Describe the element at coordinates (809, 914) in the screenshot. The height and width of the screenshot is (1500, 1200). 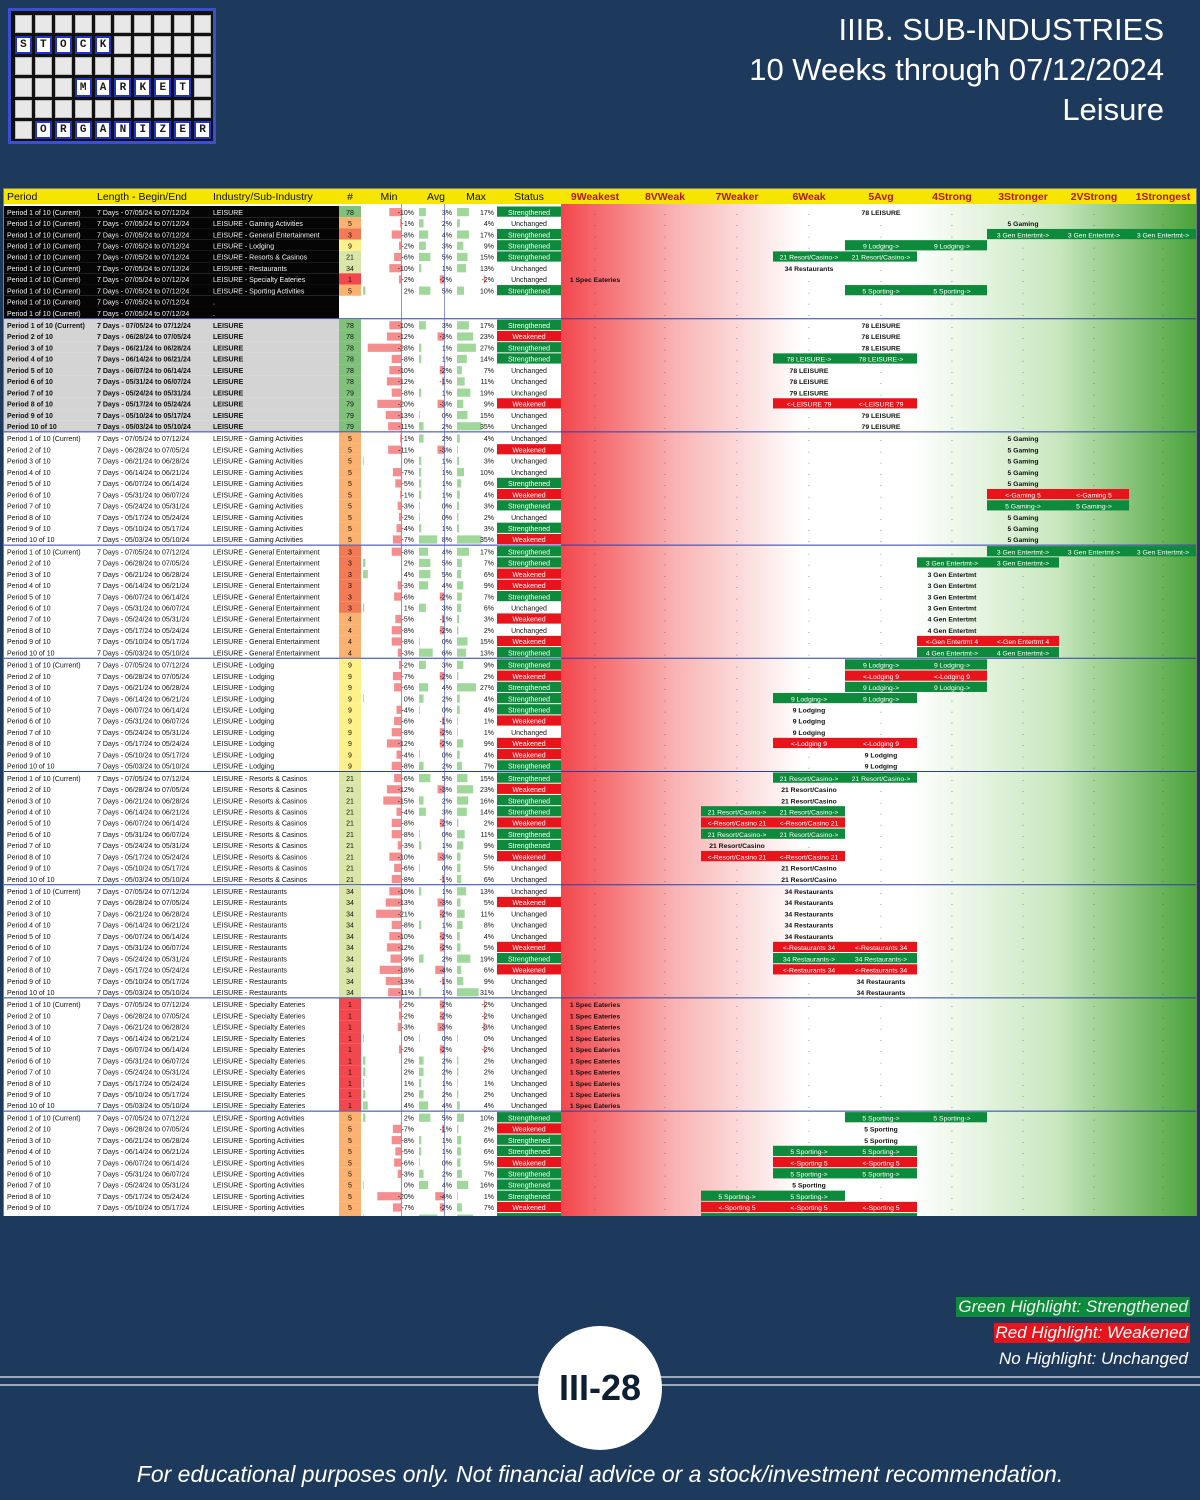
I see `strength-label: 34 Restaurants` at that location.